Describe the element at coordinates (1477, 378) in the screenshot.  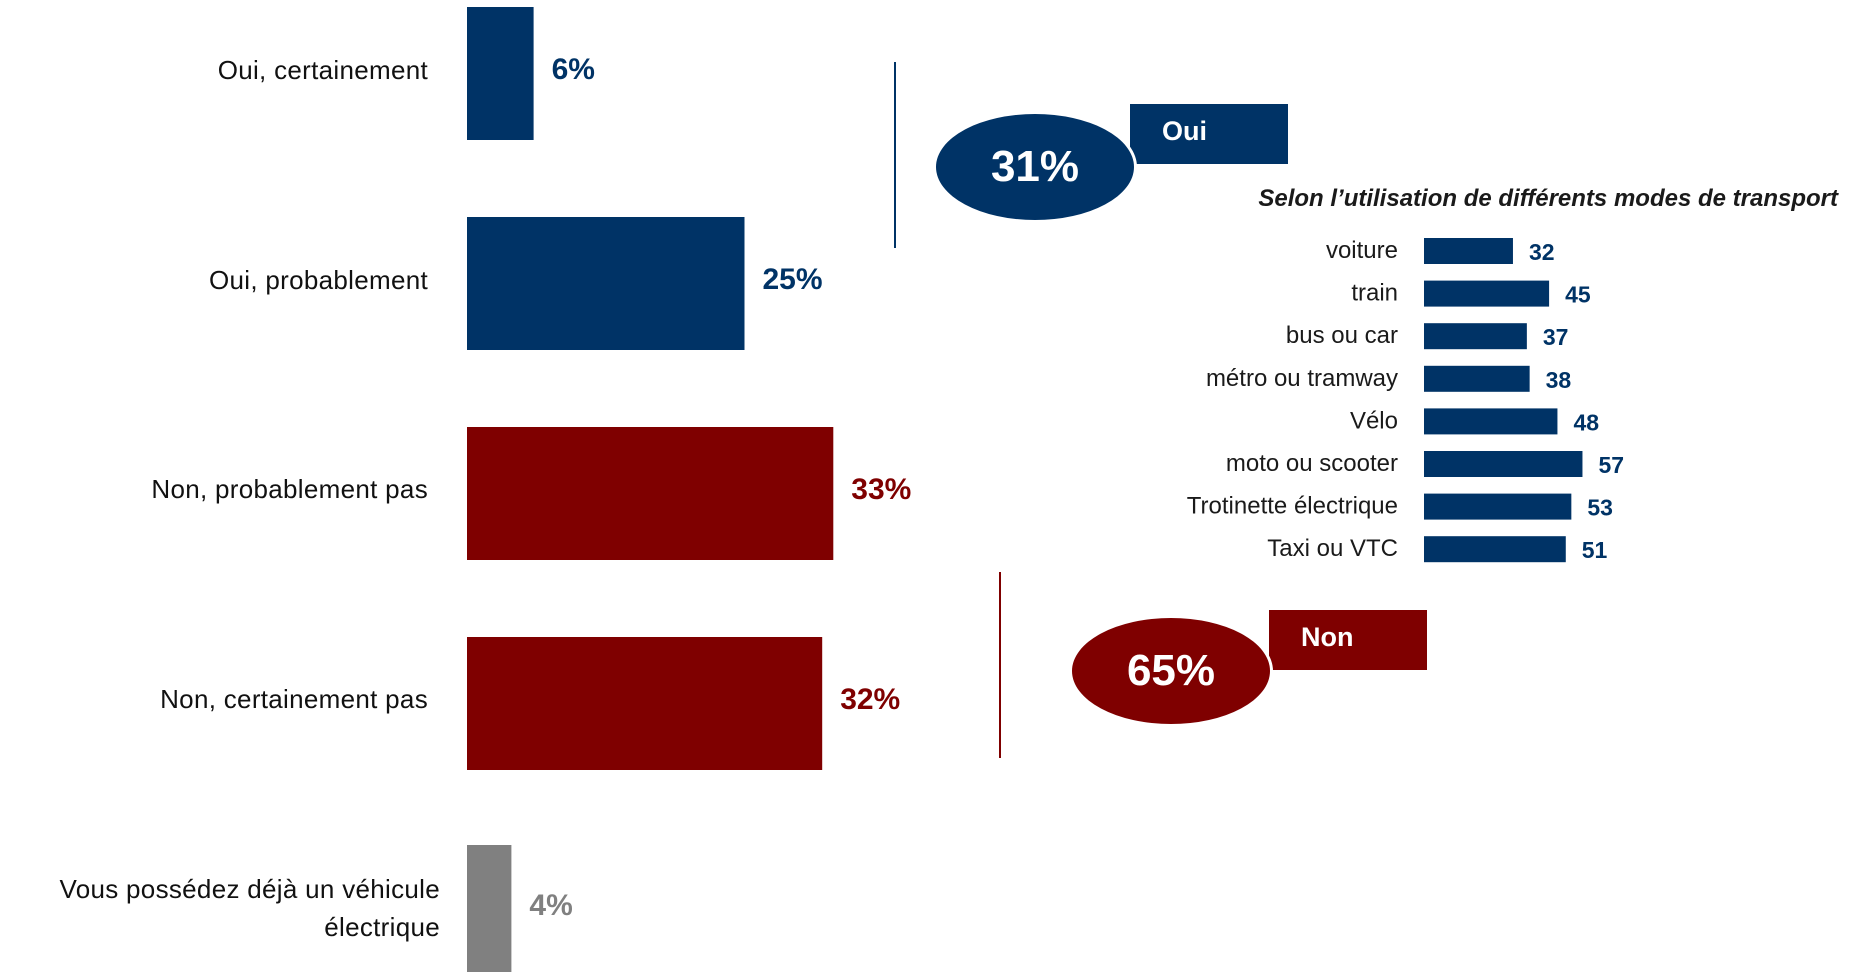
I see `sub-bar-metro-ou-tramway` at that location.